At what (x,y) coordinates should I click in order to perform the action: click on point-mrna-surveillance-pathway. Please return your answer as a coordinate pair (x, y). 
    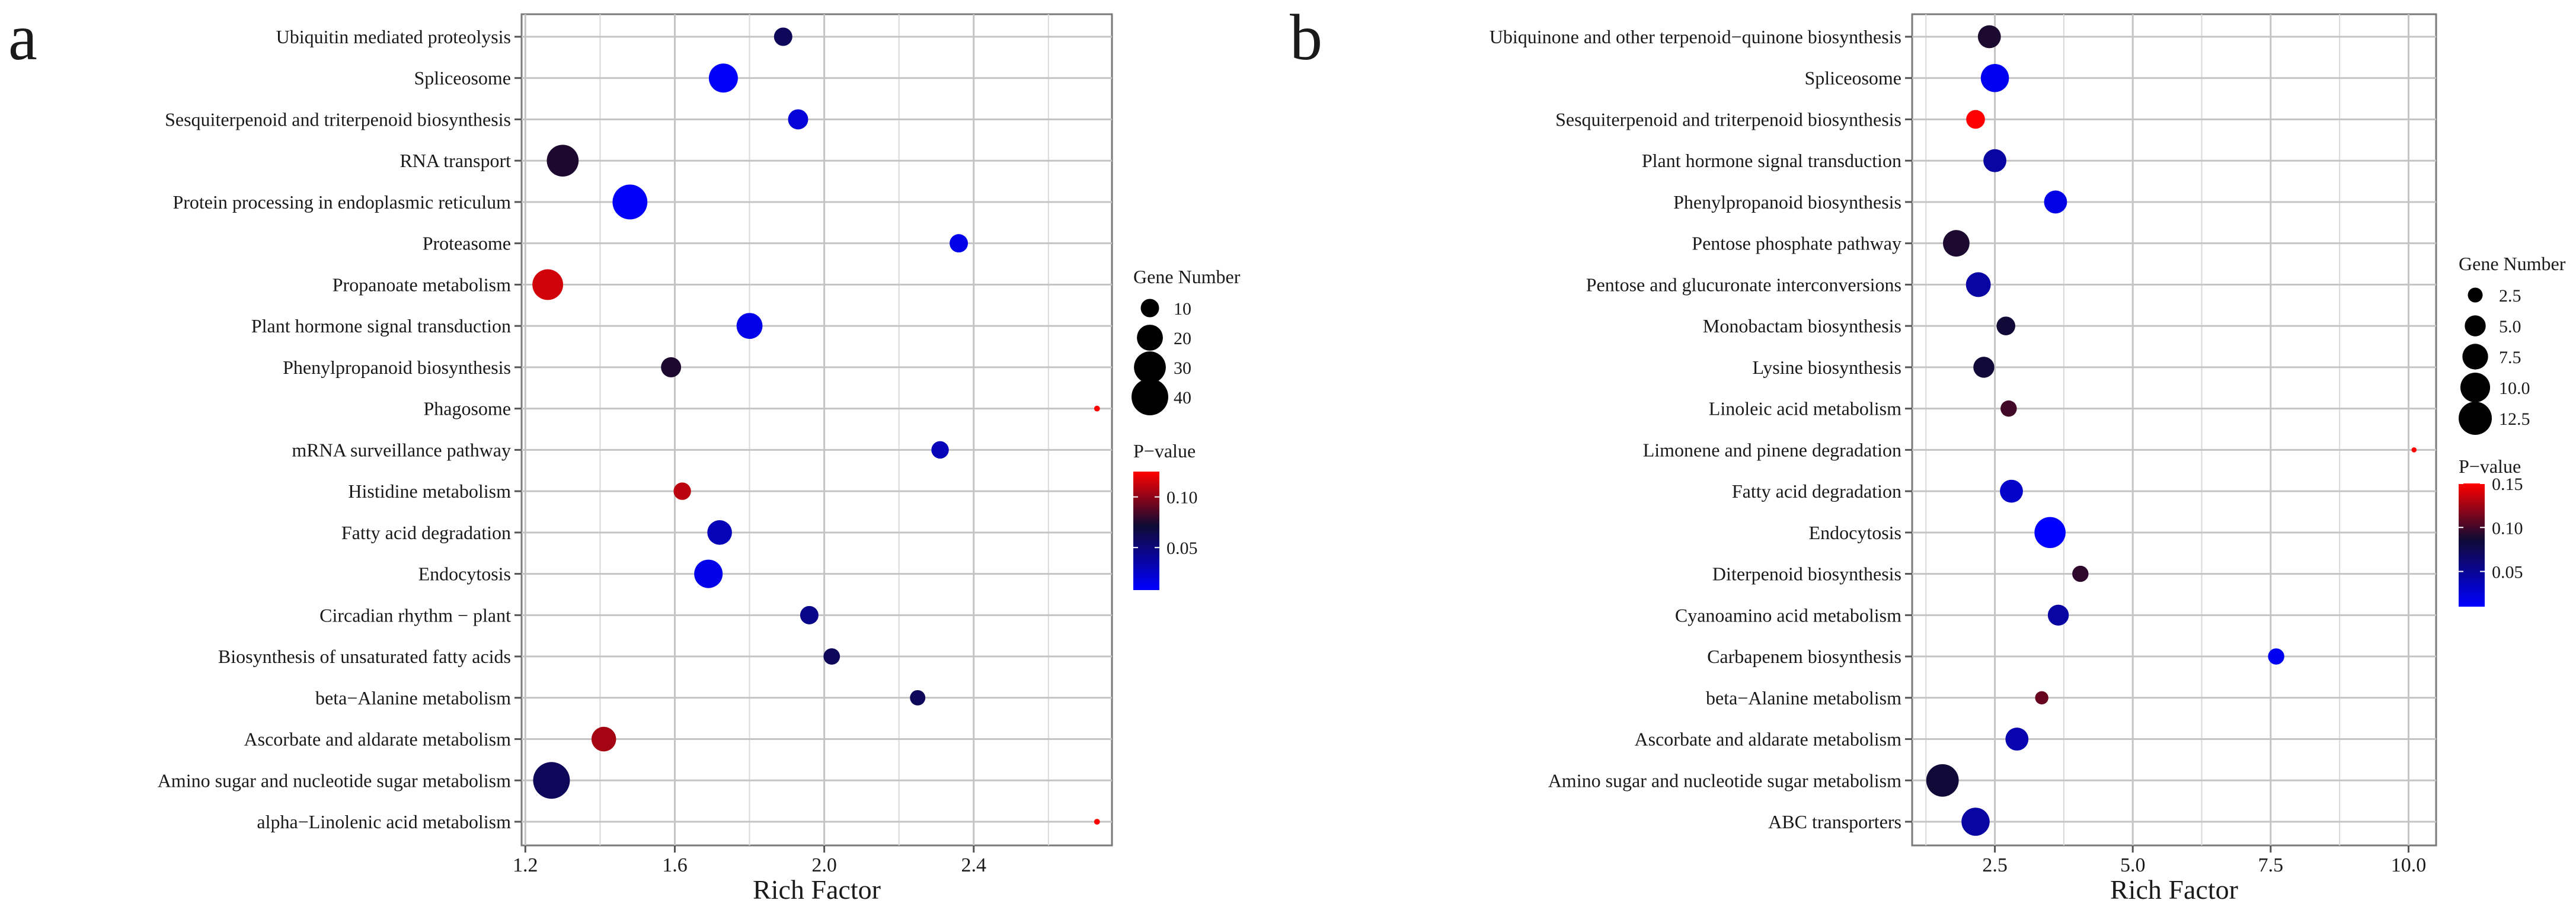
    Looking at the image, I should click on (940, 450).